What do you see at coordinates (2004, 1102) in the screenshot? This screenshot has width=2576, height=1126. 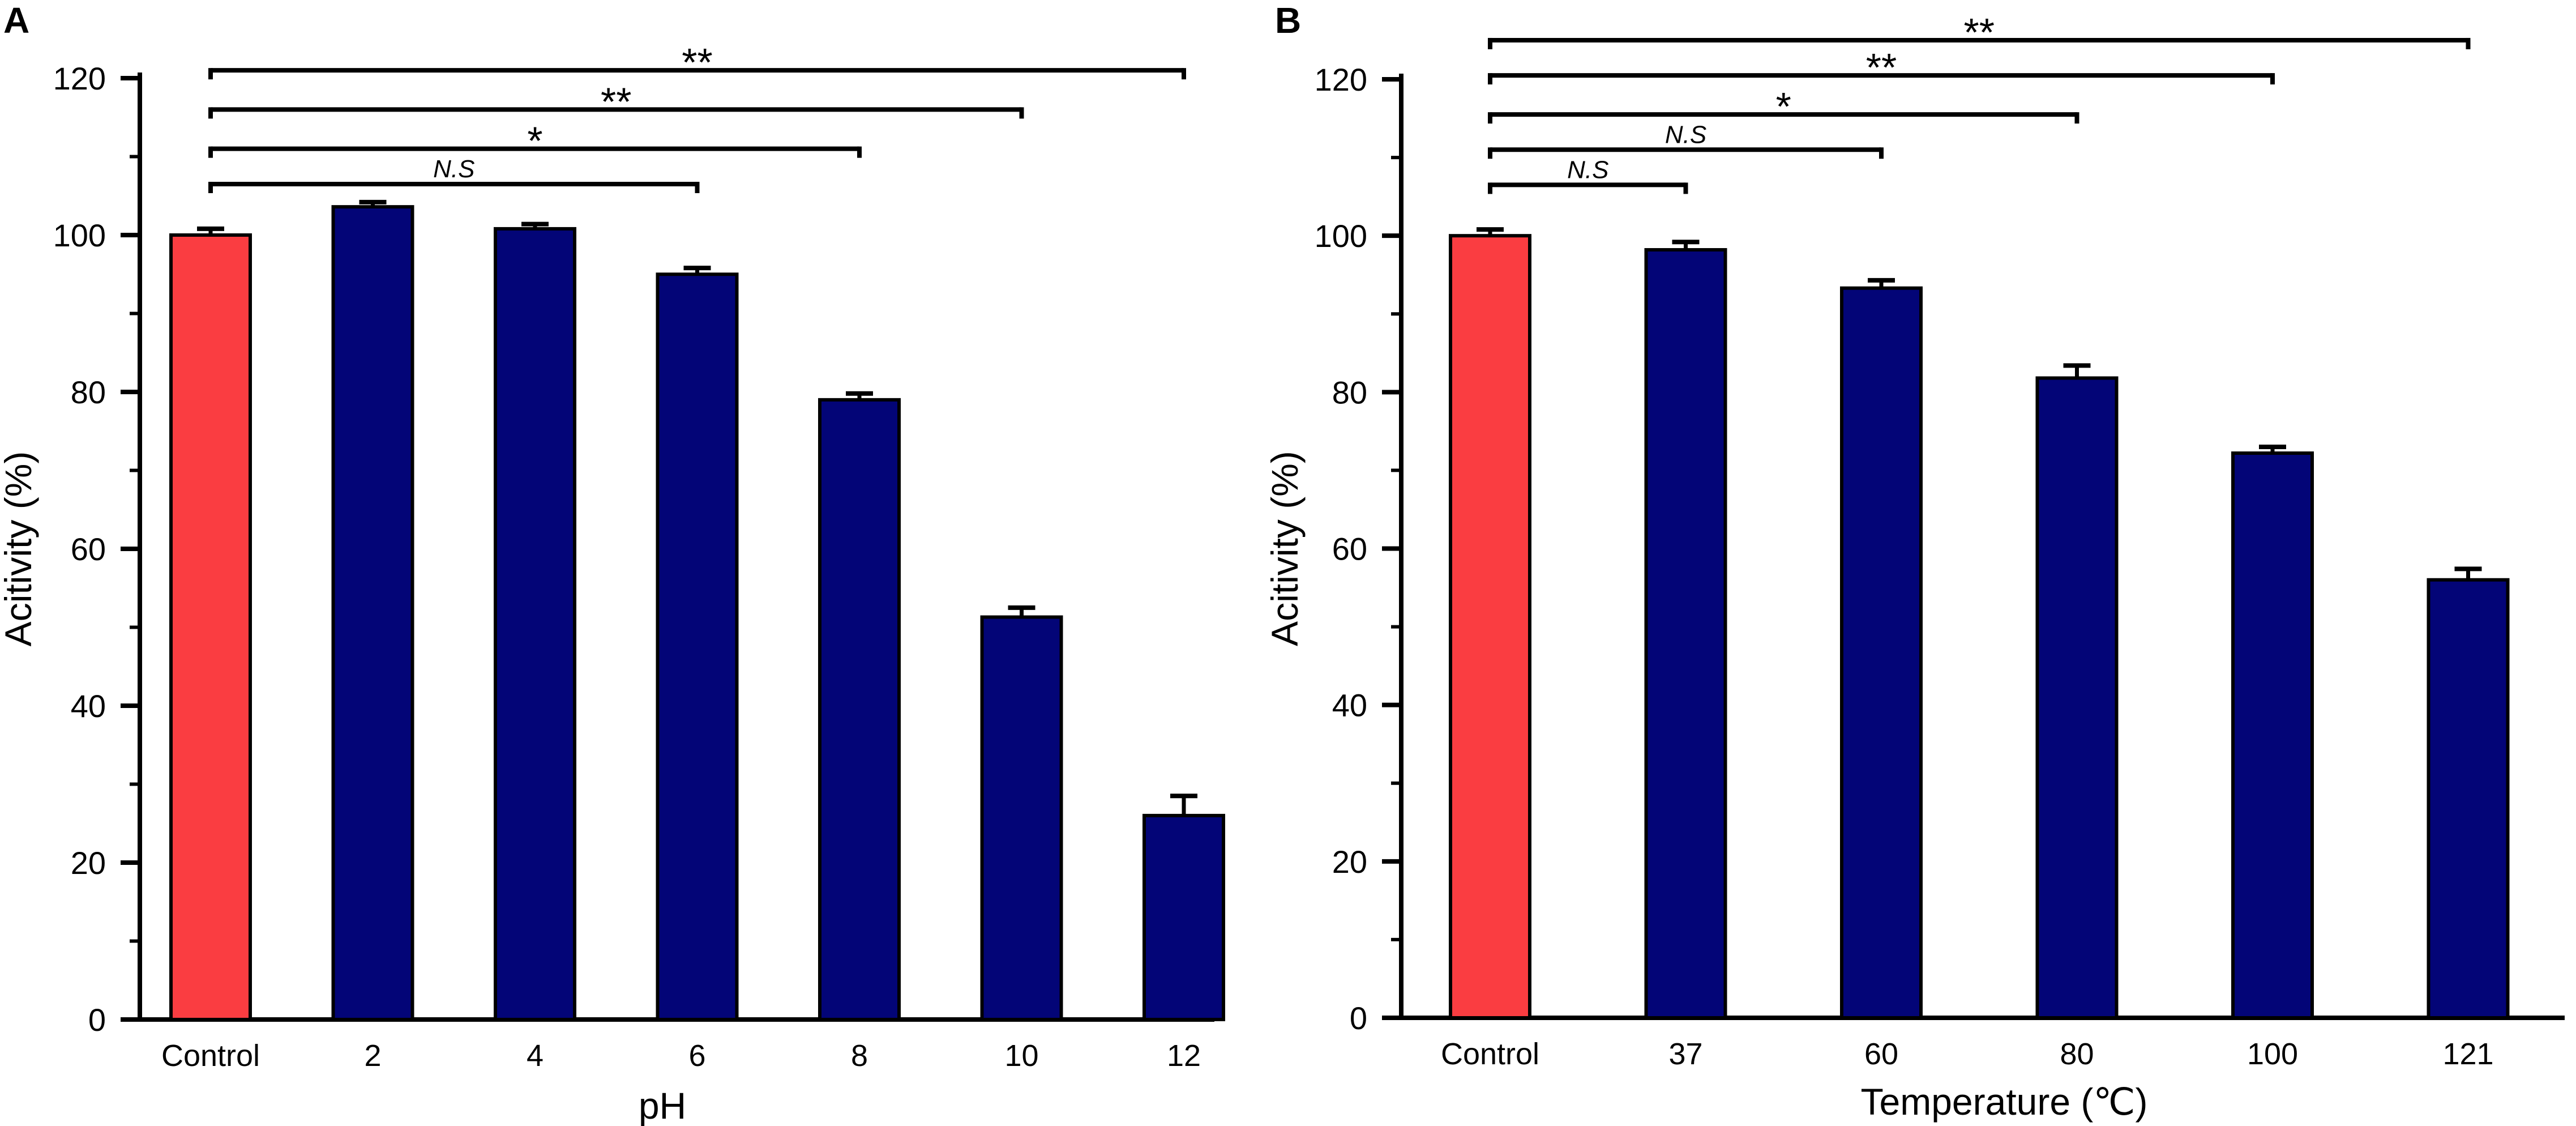 I see `x-axis-title: Temperature (℃)` at bounding box center [2004, 1102].